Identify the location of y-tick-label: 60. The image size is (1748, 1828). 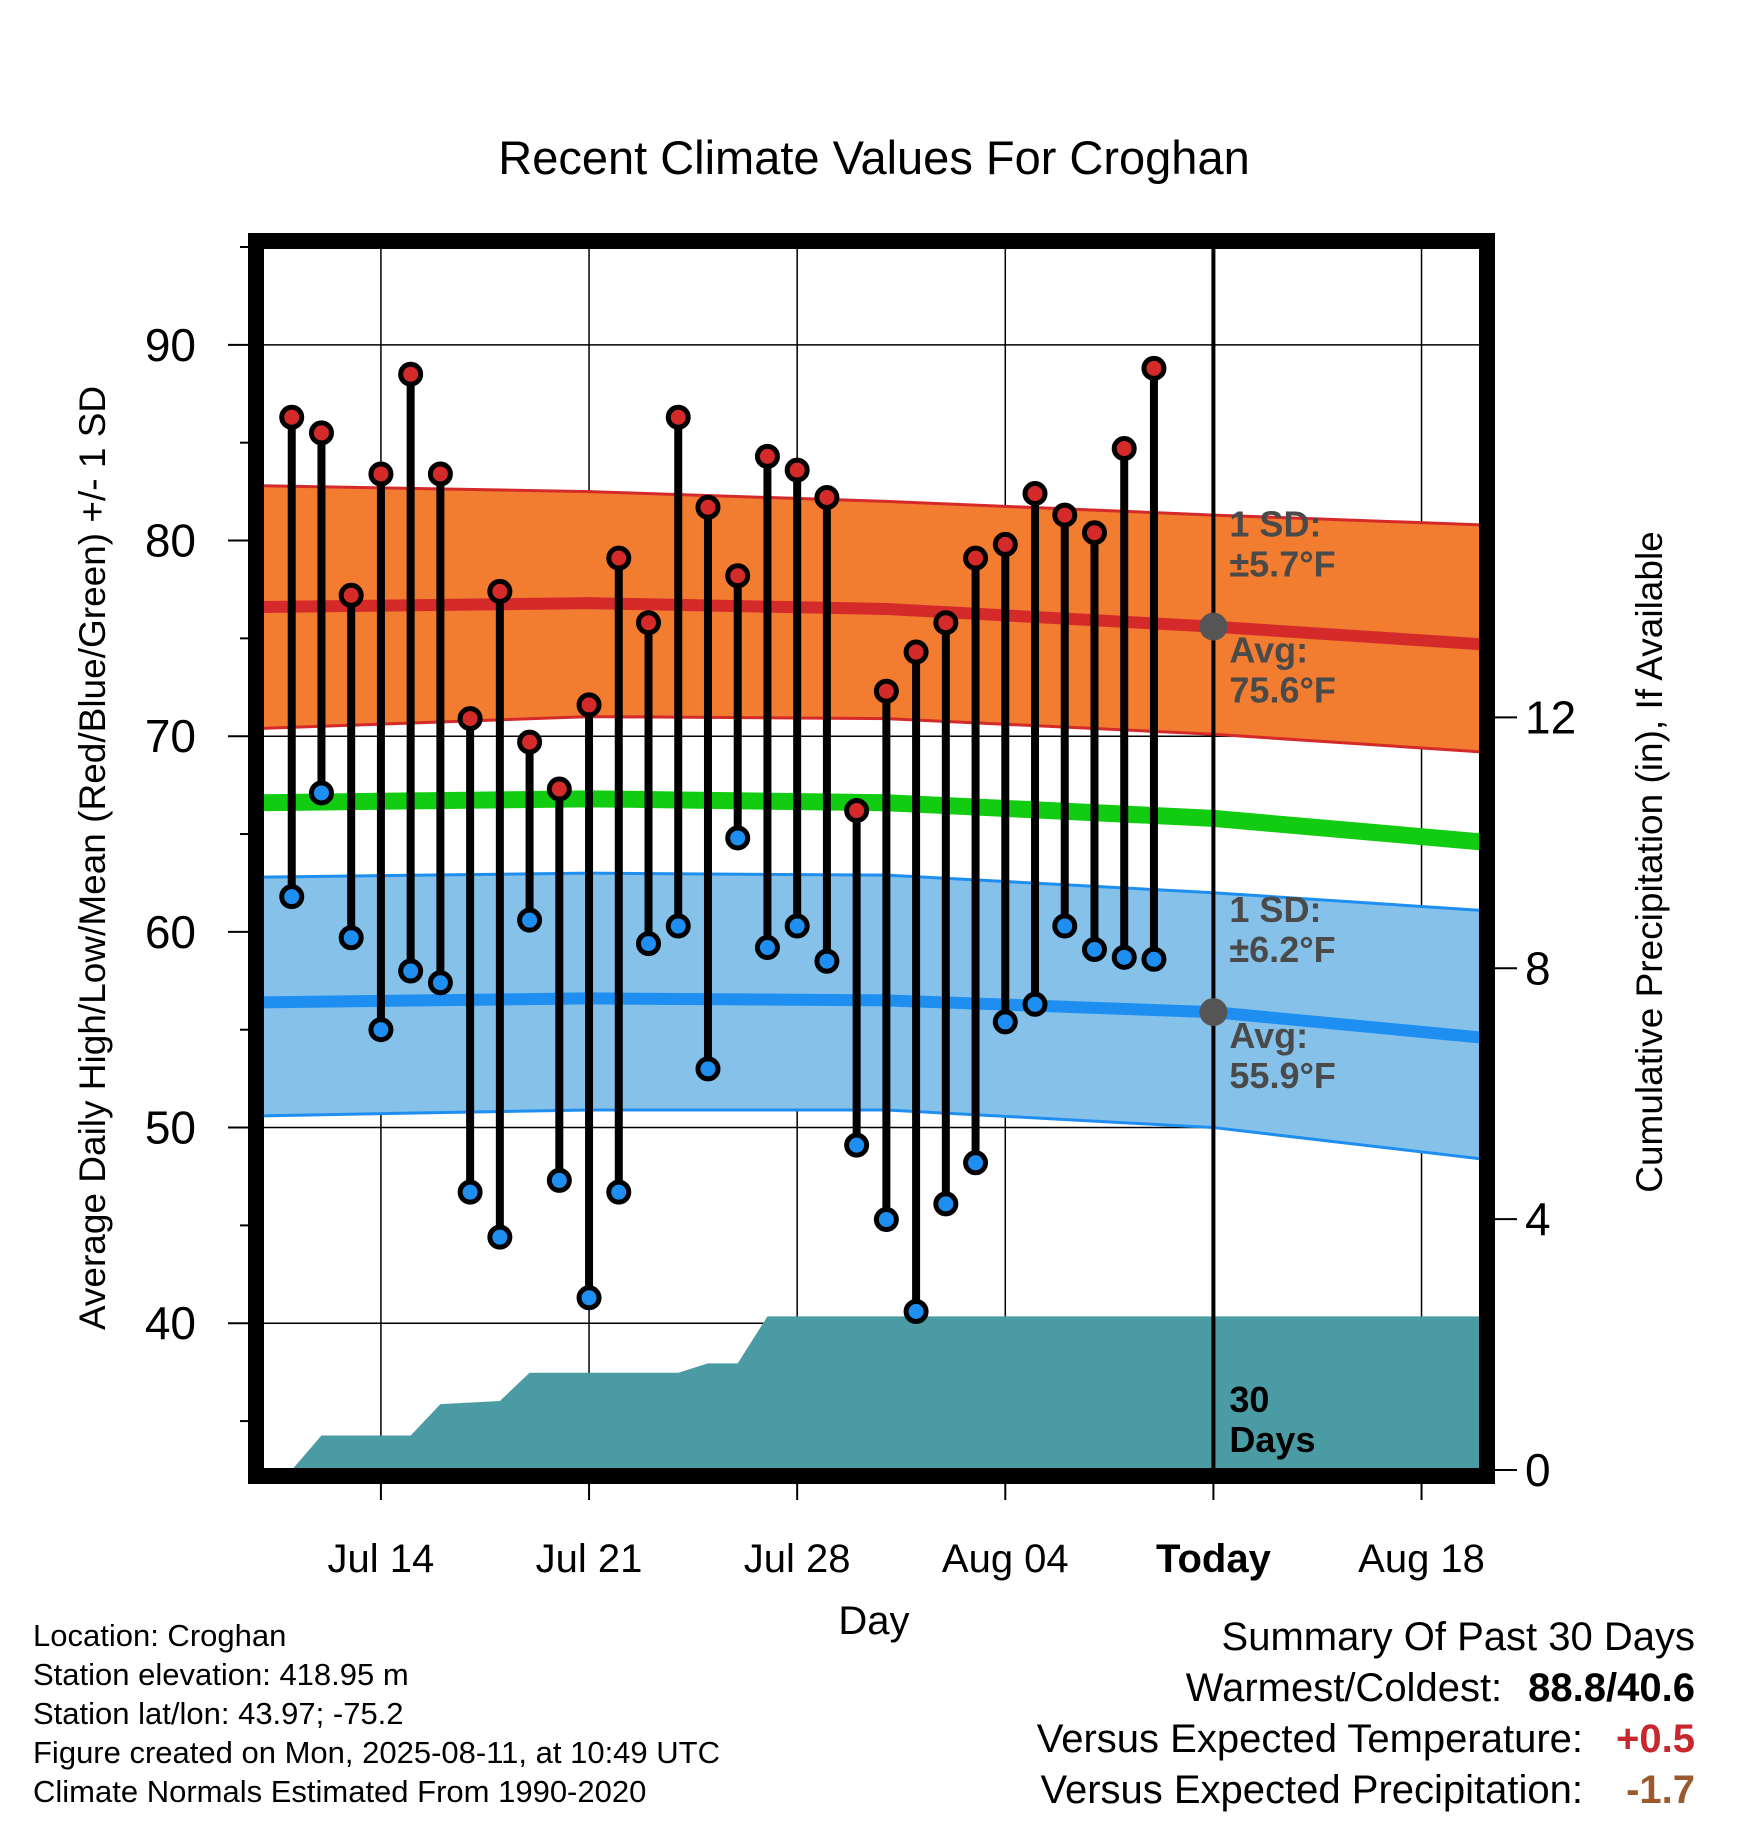
(170, 932).